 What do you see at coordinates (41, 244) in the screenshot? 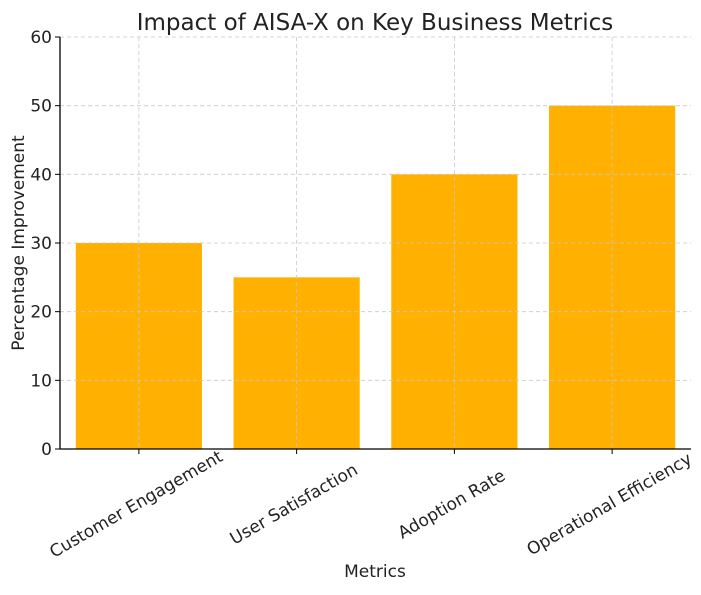
I see `y-tick-label: 30` at bounding box center [41, 244].